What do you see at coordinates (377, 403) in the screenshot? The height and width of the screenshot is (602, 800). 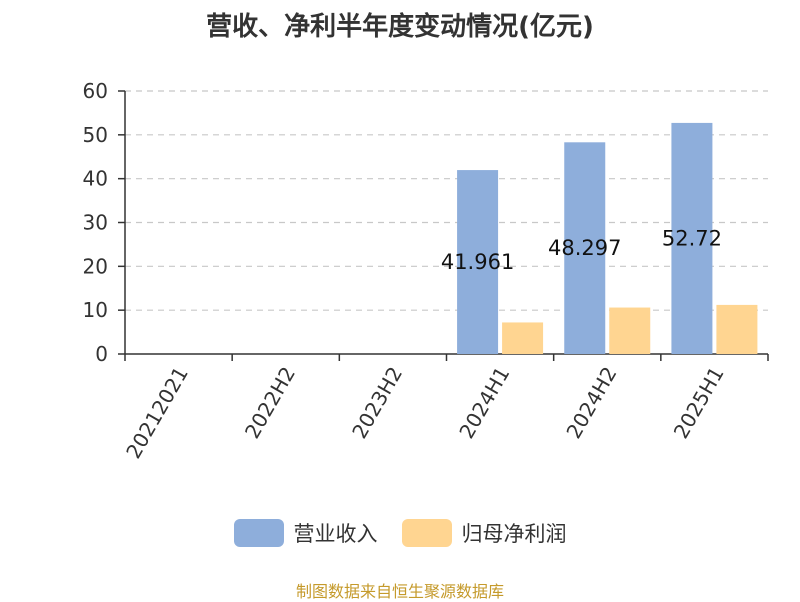 I see `x-tick-label: 2023H2` at bounding box center [377, 403].